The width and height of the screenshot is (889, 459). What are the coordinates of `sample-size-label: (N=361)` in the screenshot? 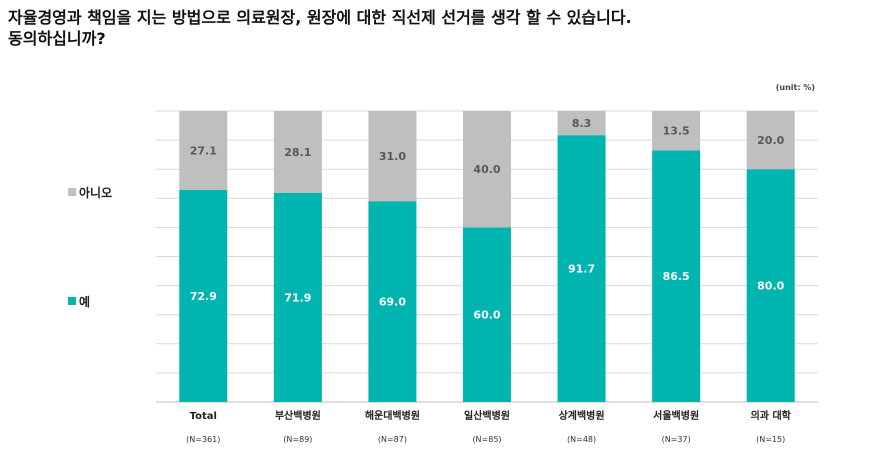 It's located at (203, 439).